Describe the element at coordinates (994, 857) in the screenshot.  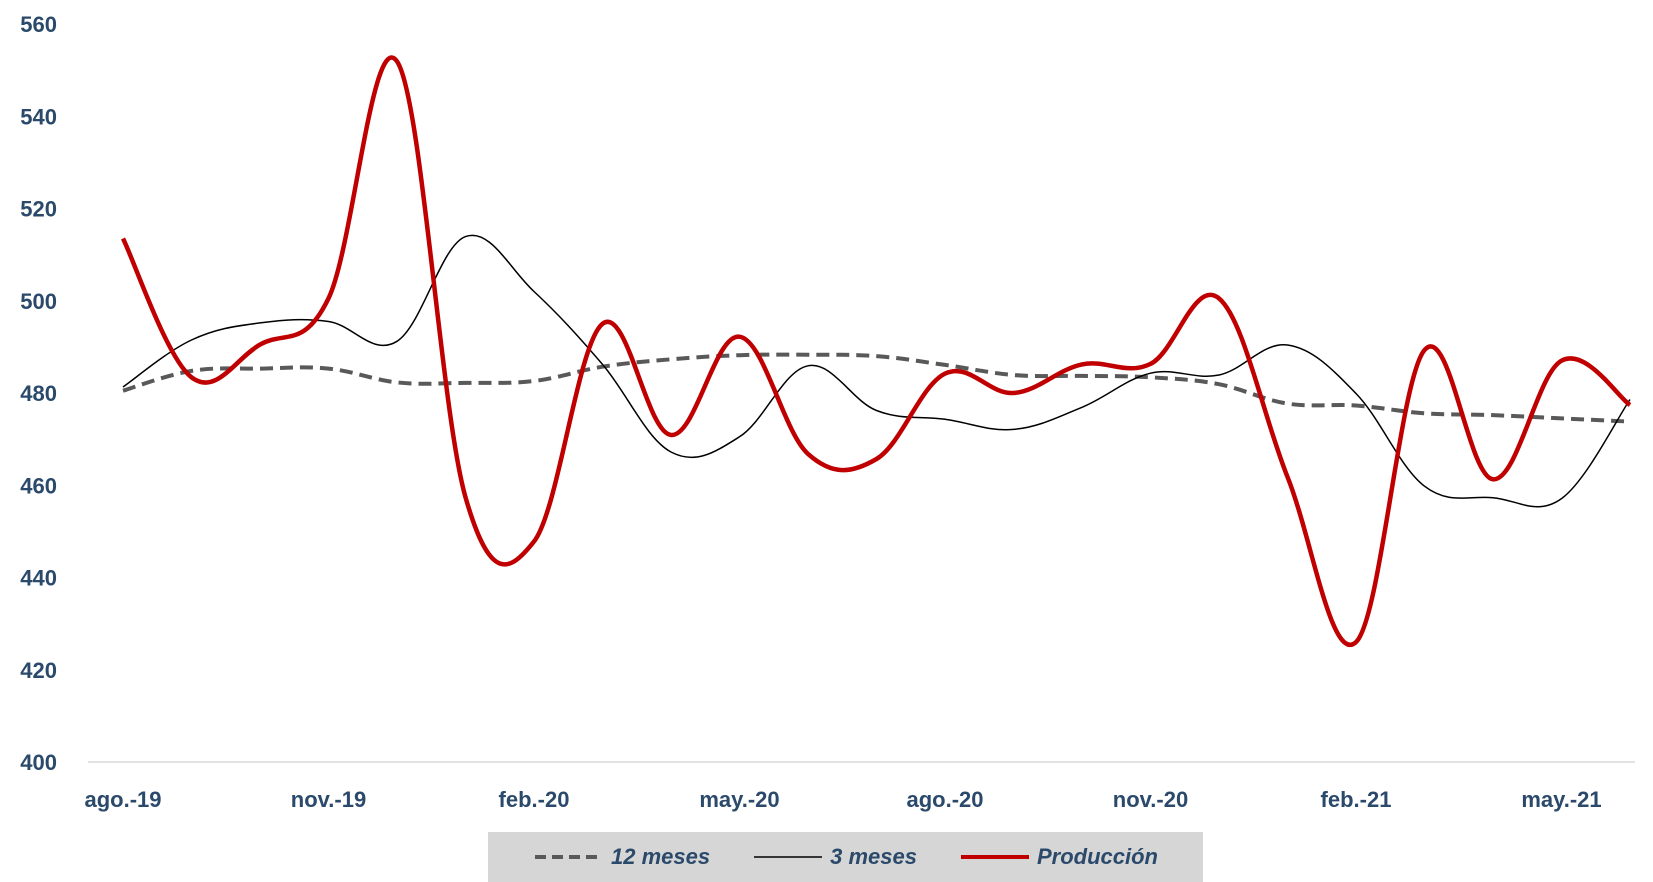
I see `legend-swatch-thick` at that location.